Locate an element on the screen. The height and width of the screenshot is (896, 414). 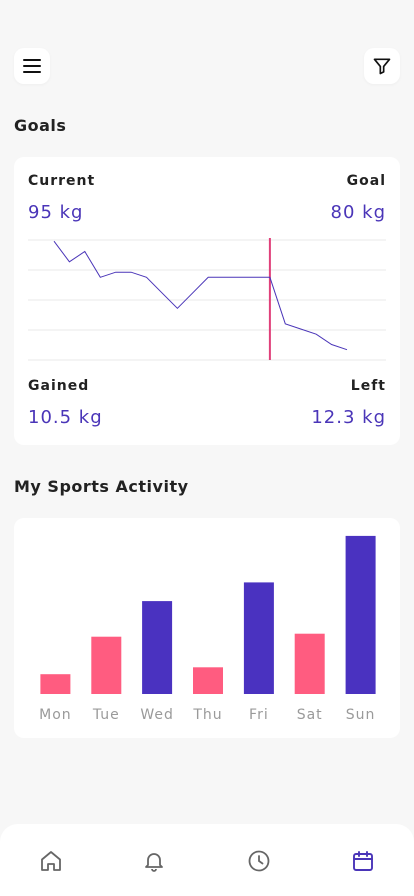
bottom-navigation is located at coordinates (207, 860).